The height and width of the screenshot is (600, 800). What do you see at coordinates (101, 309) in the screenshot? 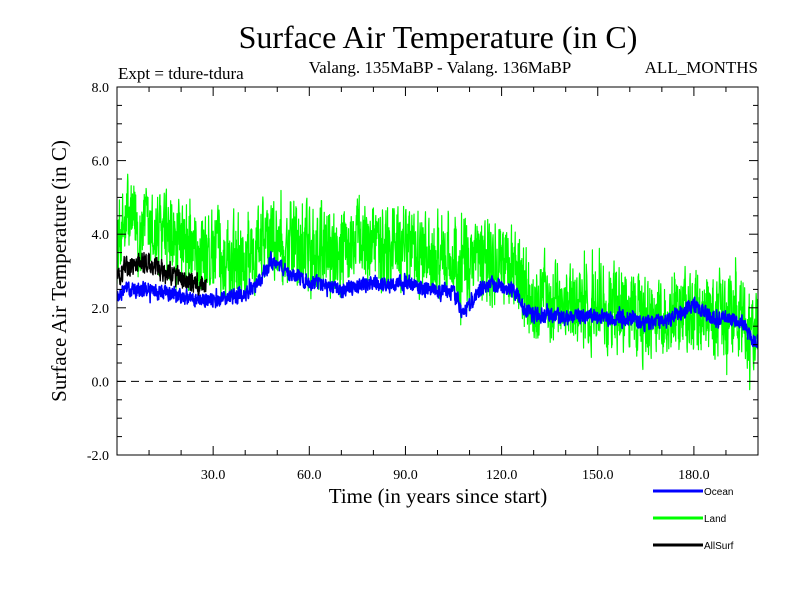
I see `y-tick-label: 2.0` at bounding box center [101, 309].